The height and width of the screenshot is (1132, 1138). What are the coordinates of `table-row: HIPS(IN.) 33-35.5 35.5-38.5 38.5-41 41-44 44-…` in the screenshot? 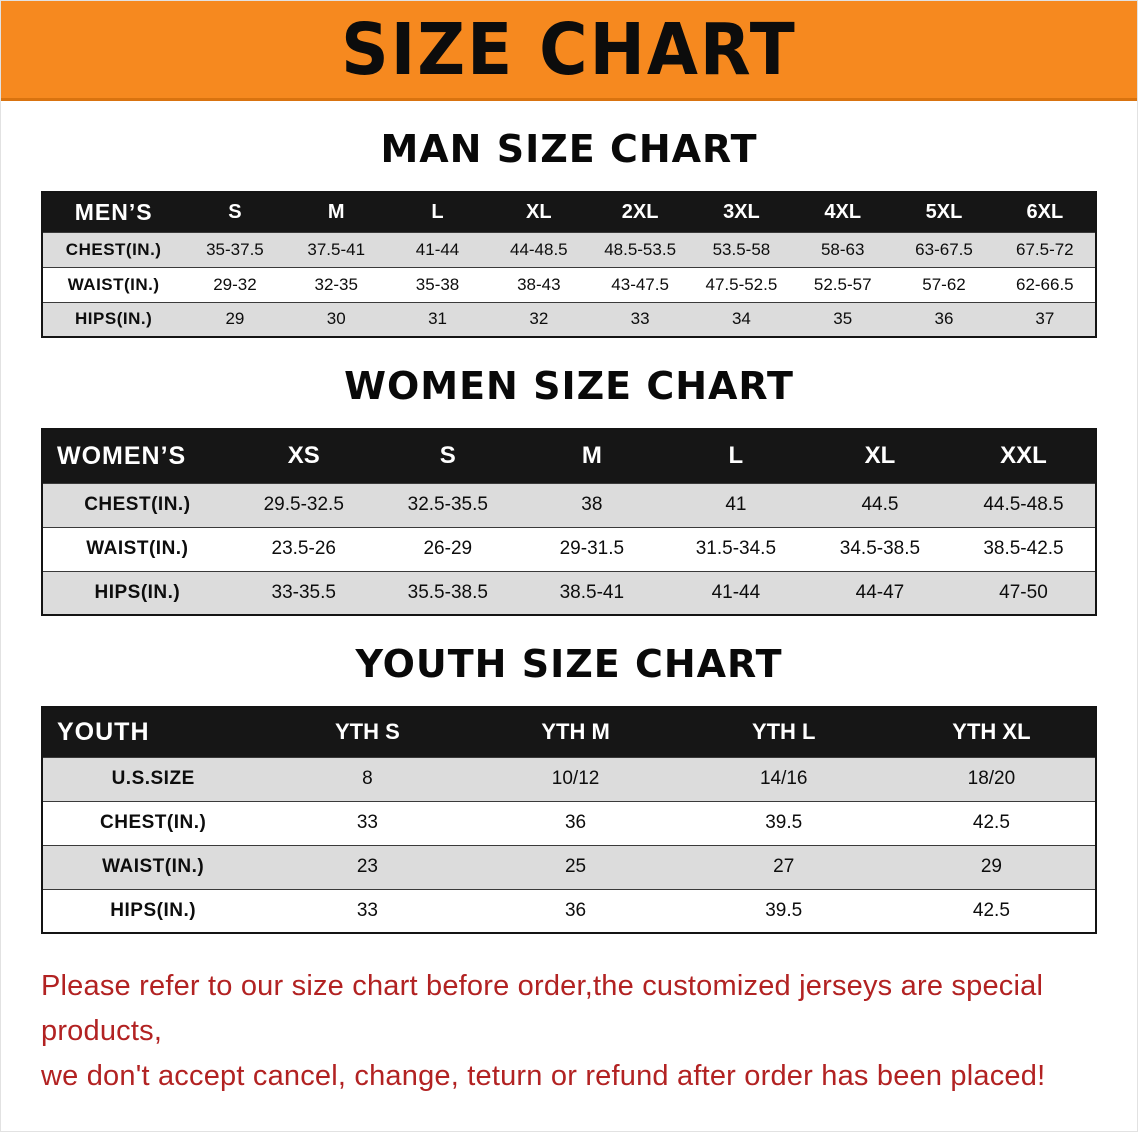 It's located at (569, 593).